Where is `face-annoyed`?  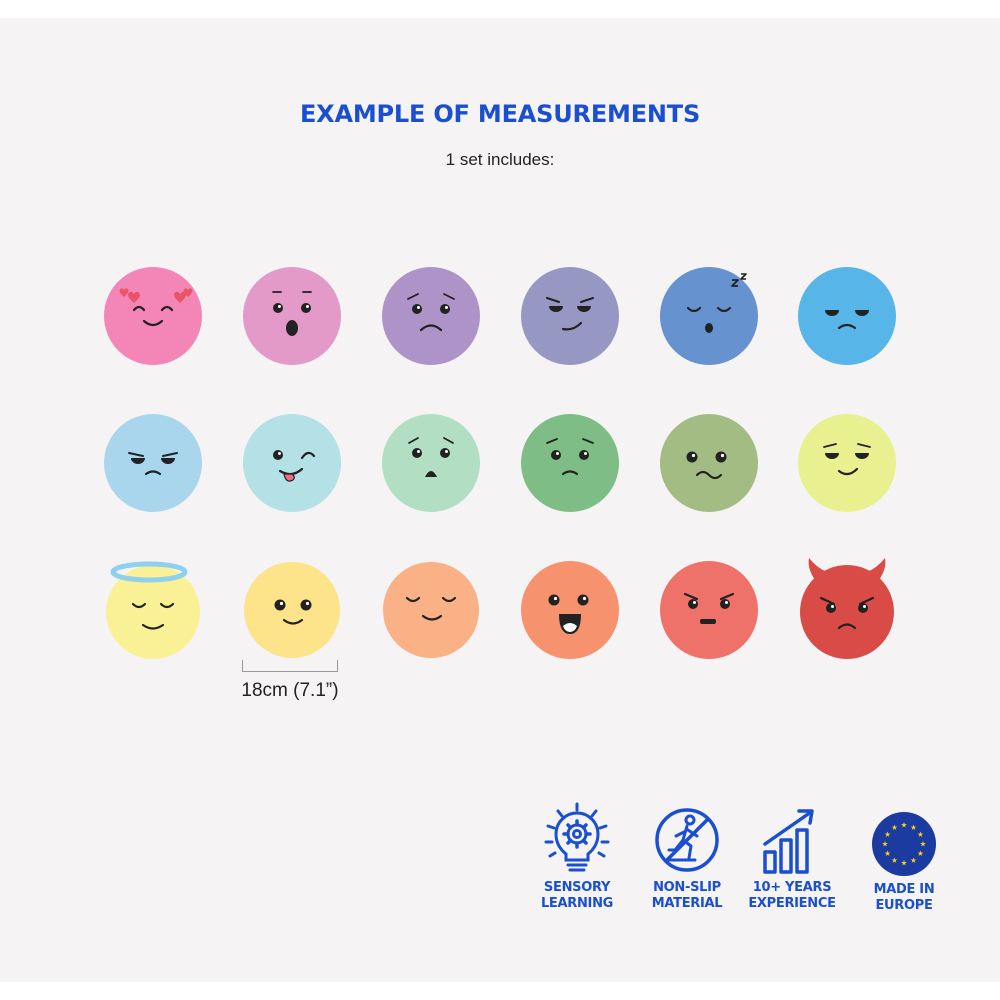
face-annoyed is located at coordinates (153, 463).